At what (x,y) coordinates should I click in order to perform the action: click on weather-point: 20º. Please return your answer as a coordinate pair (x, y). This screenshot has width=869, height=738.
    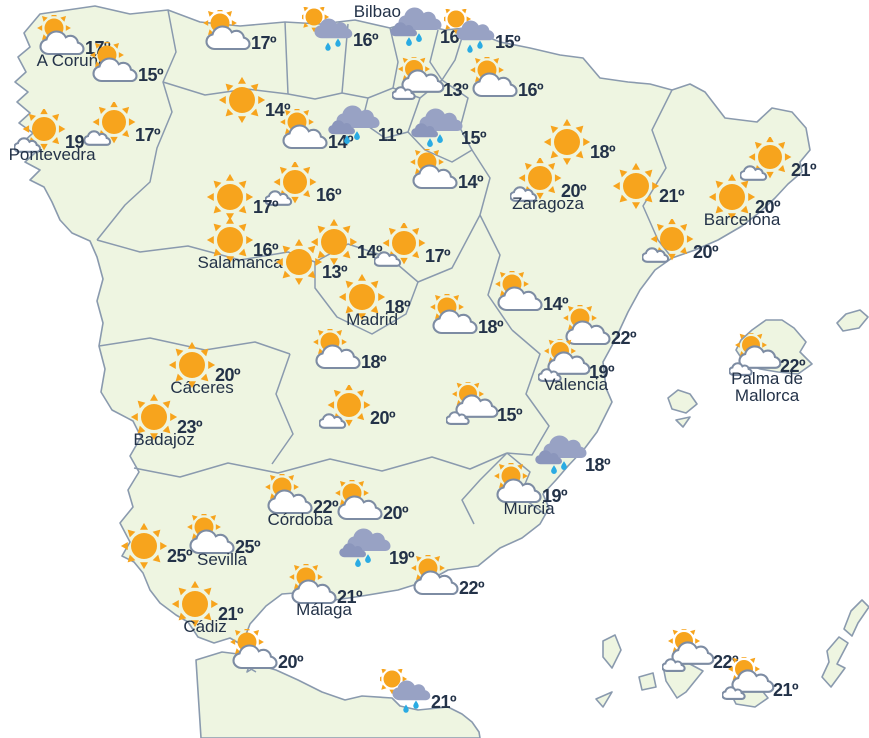
    Looking at the image, I should click on (265, 650).